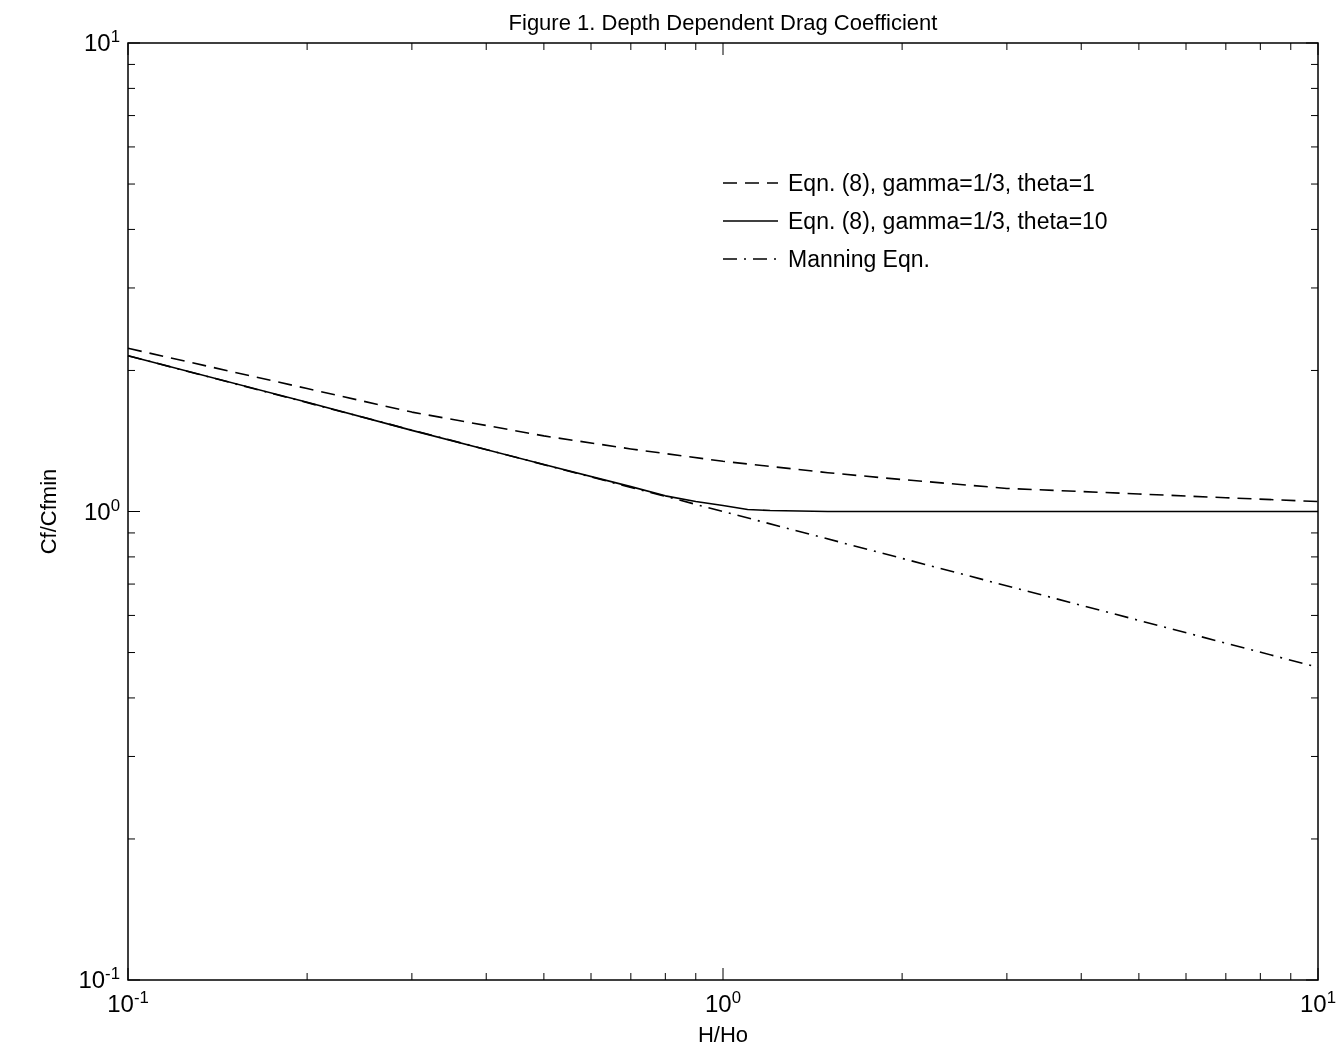  What do you see at coordinates (723, 1002) in the screenshot?
I see `x-tick-label: 10$^{0}$` at bounding box center [723, 1002].